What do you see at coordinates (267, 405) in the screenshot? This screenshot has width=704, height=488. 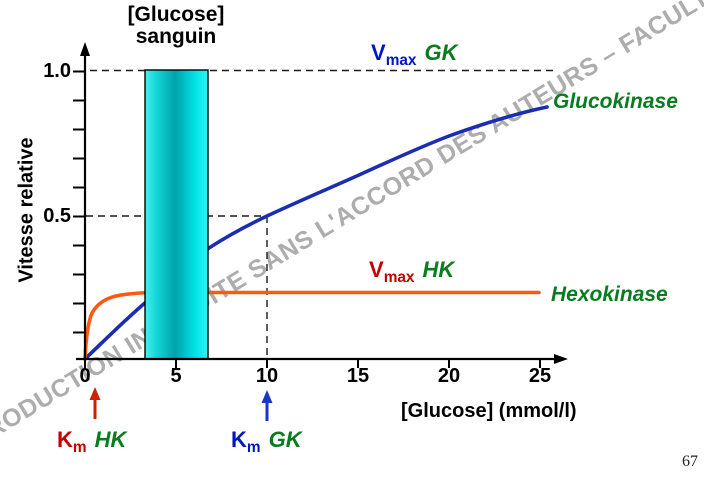 I see `km-gk-arrow-icon` at bounding box center [267, 405].